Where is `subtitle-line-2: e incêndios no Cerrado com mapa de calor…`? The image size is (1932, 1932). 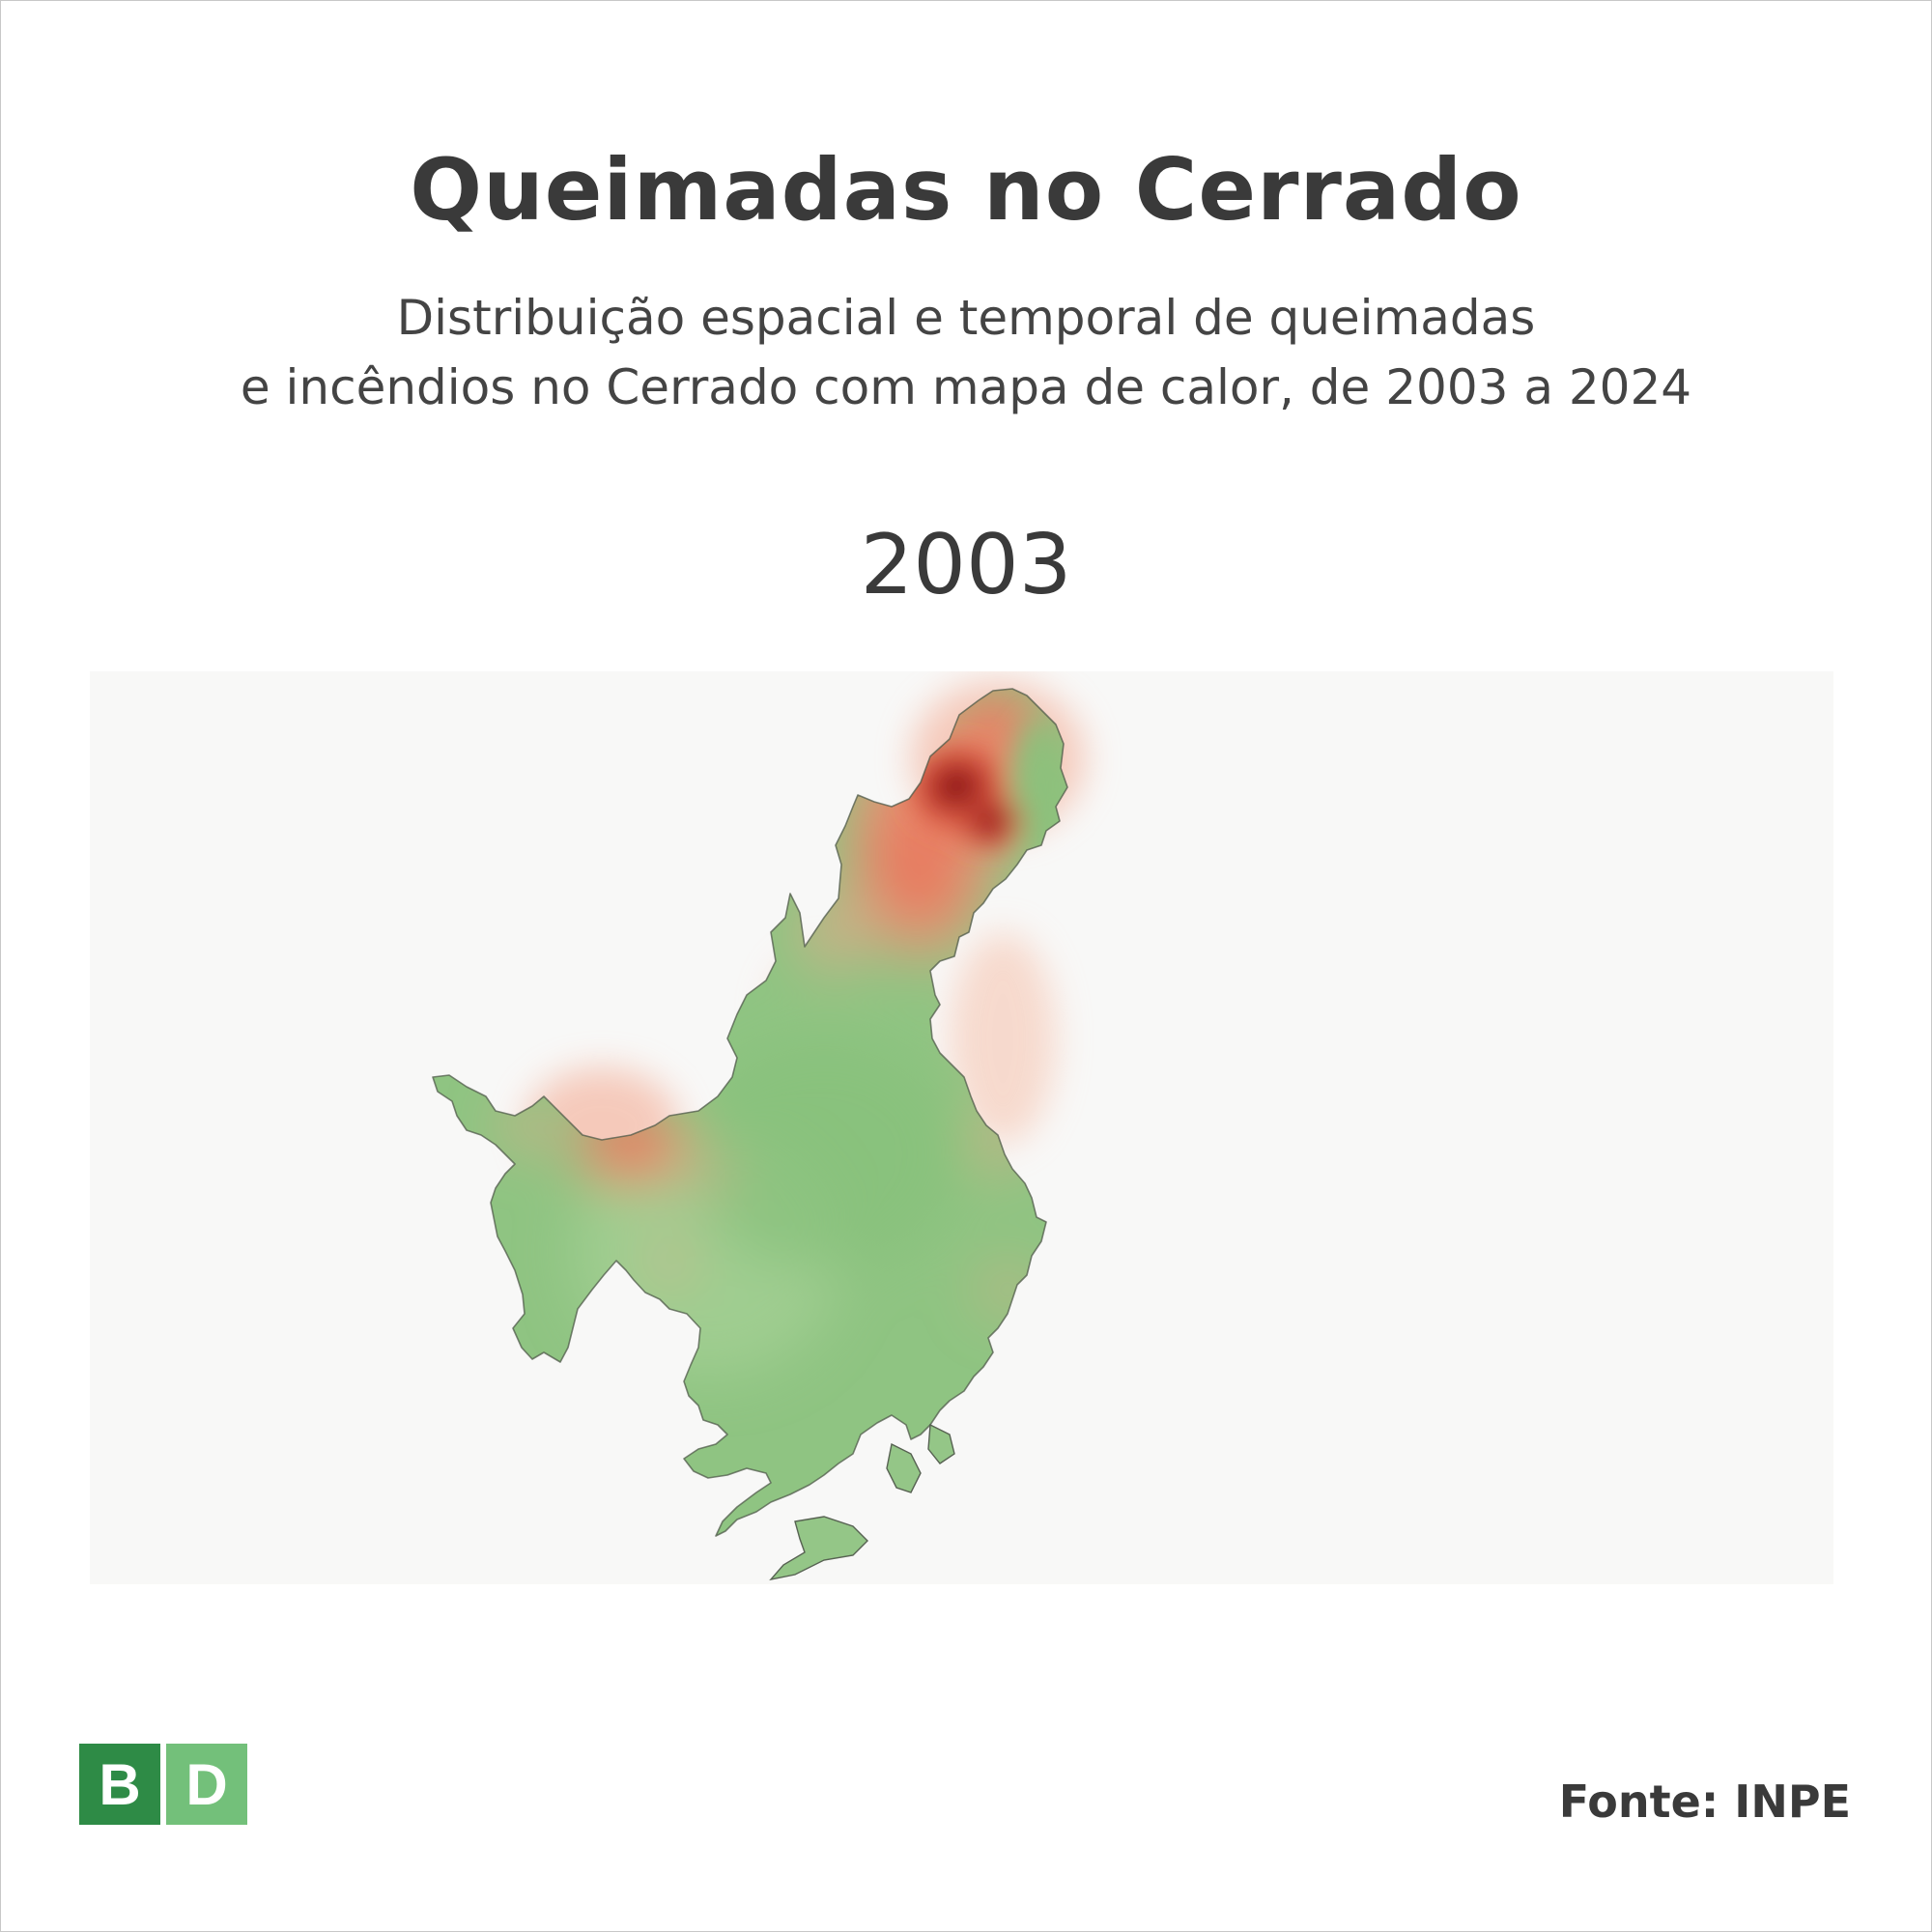
subtitle-line-2: e incêndios no Cerrado com mapa de calor… is located at coordinates (966, 387).